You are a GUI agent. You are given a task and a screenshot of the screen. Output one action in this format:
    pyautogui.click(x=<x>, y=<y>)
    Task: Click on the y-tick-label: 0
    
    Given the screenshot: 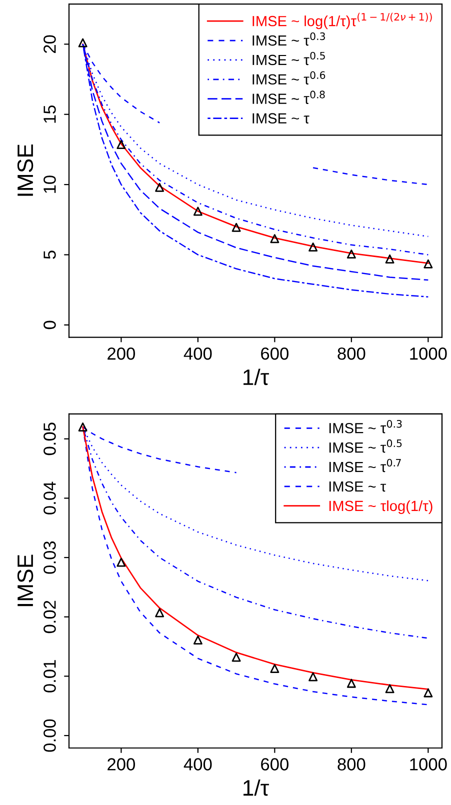 What is the action you would take?
    pyautogui.click(x=50, y=325)
    